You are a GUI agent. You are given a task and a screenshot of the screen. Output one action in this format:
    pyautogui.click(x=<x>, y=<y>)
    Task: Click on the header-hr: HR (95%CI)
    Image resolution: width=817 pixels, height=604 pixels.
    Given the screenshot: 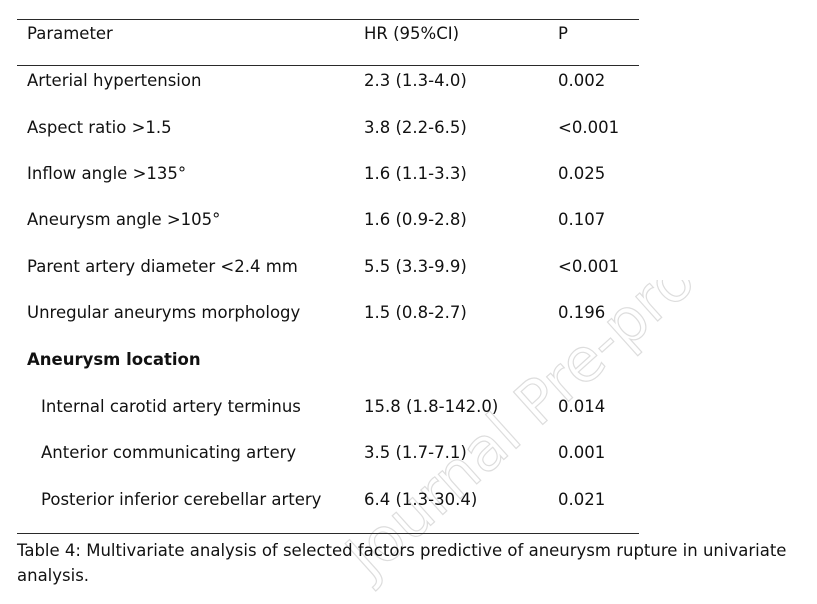 What is the action you would take?
    pyautogui.click(x=412, y=33)
    